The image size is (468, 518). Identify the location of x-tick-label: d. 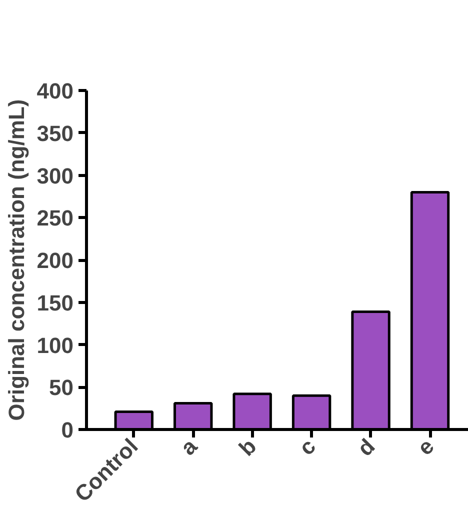
(366, 447).